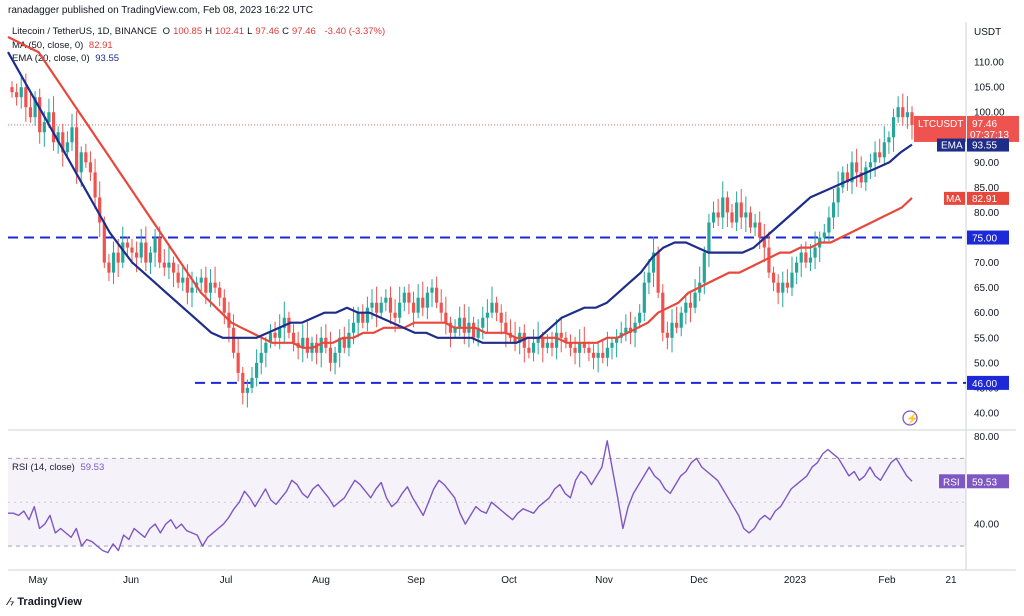  I want to click on time-tick-Aug: Aug, so click(321, 580).